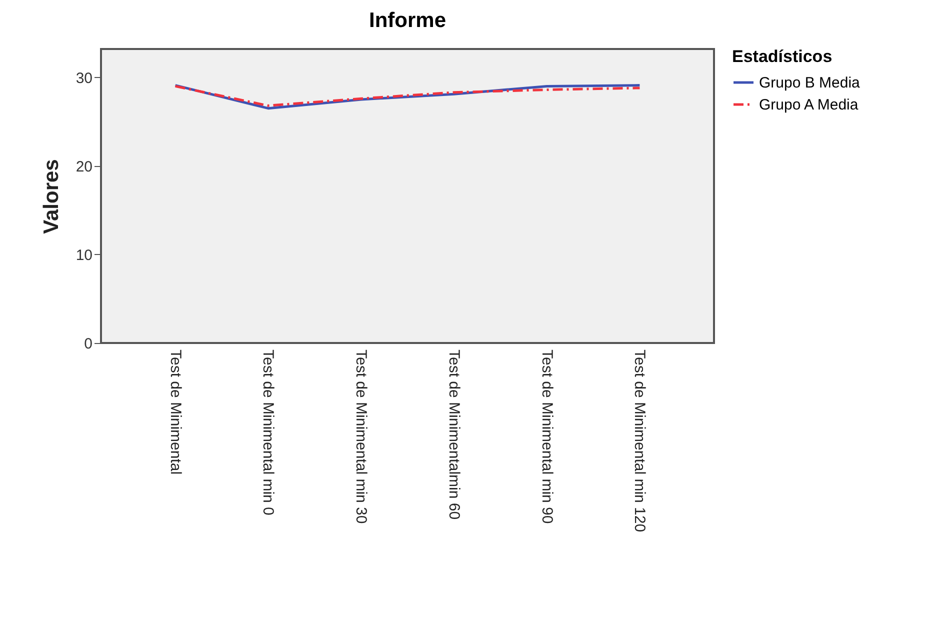 Image resolution: width=936 pixels, height=633 pixels. I want to click on x-tick-label: Test de Minimental, so click(175, 412).